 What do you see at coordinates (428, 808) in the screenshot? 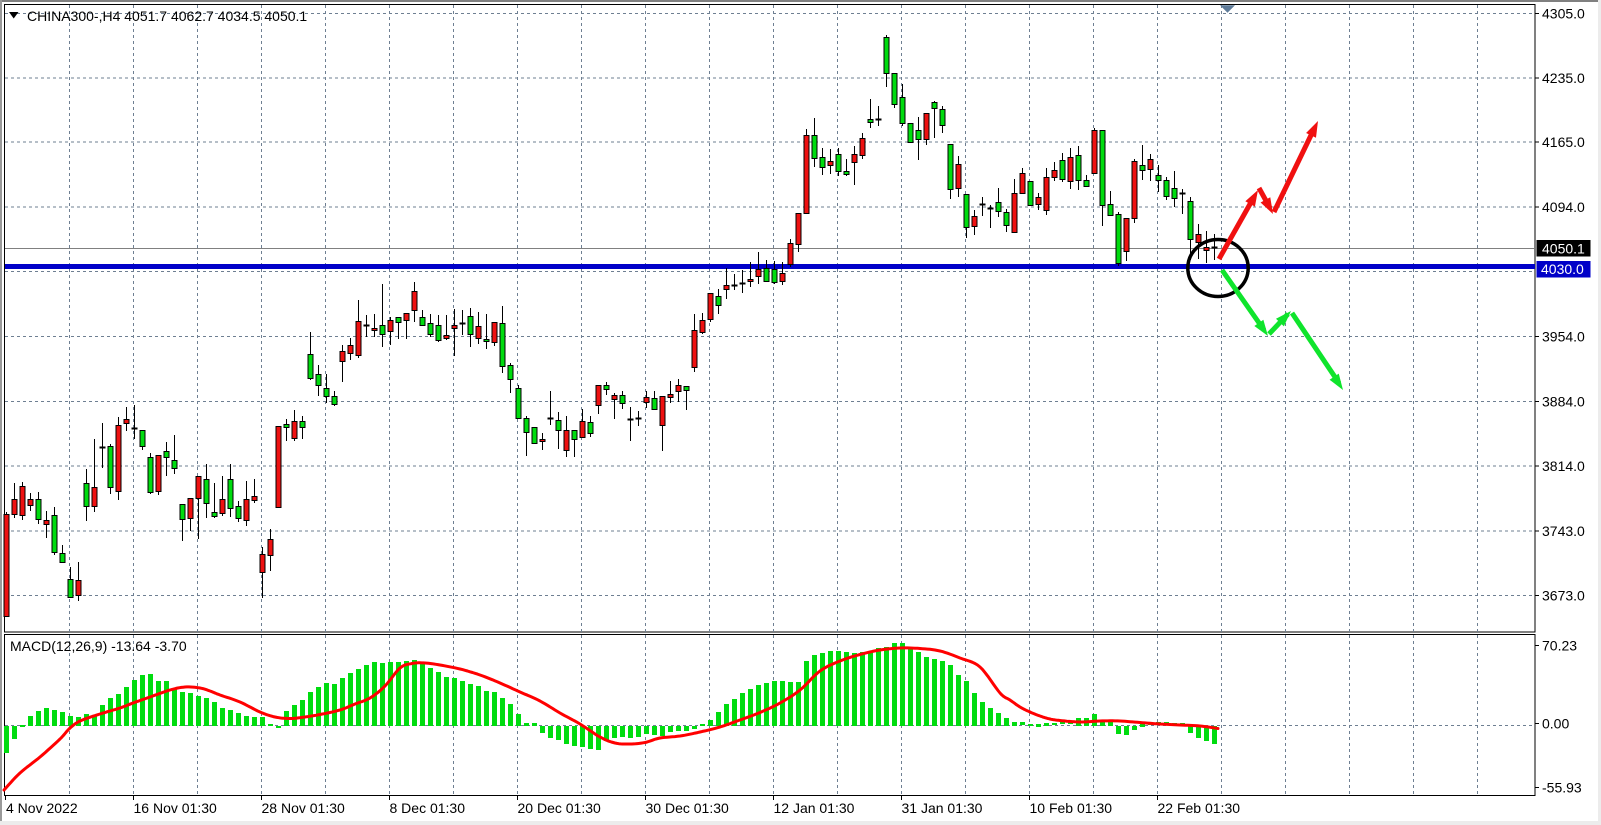
I see `svg-text: 8 Dec 01:30` at bounding box center [428, 808].